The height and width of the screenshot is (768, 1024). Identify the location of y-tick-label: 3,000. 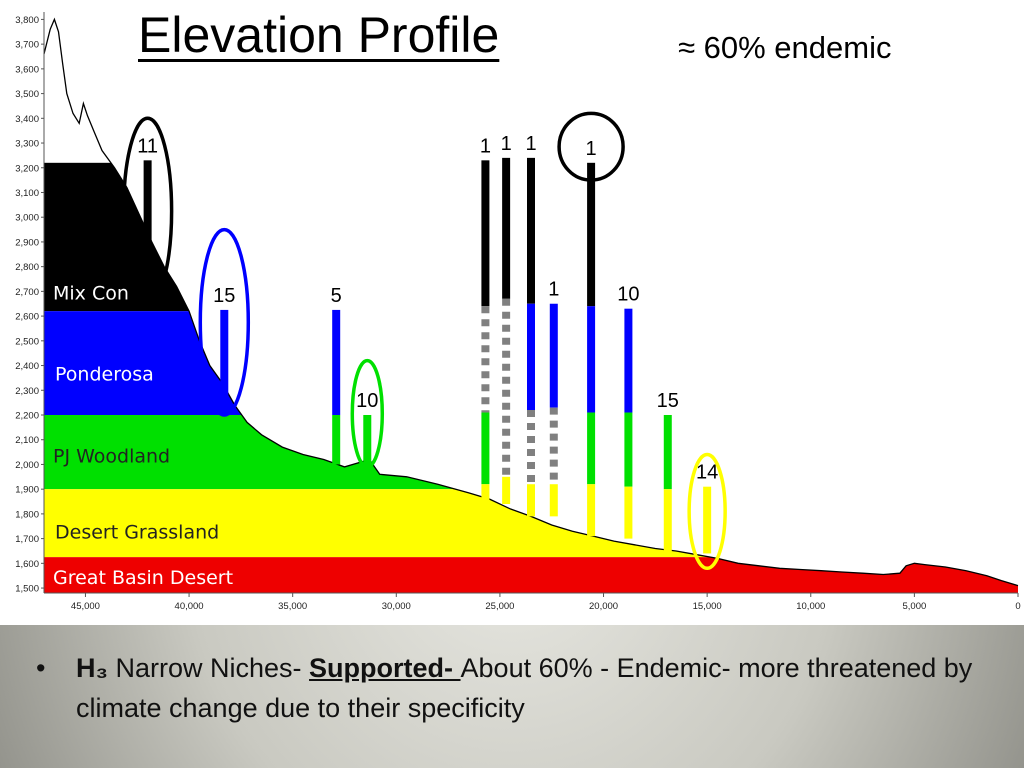
(27, 218).